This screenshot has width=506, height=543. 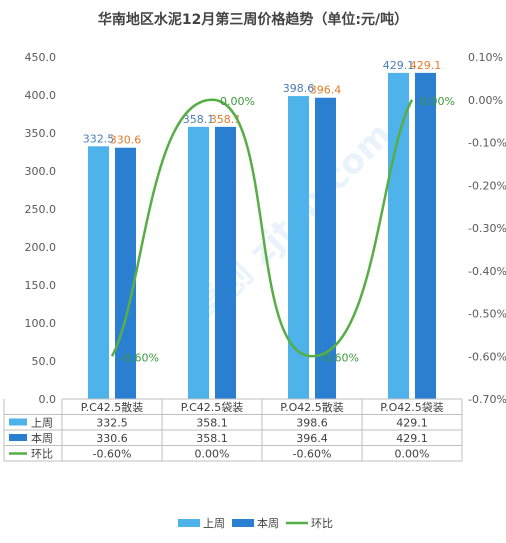 I want to click on y-left-tick-label: 150.0, so click(x=41, y=285).